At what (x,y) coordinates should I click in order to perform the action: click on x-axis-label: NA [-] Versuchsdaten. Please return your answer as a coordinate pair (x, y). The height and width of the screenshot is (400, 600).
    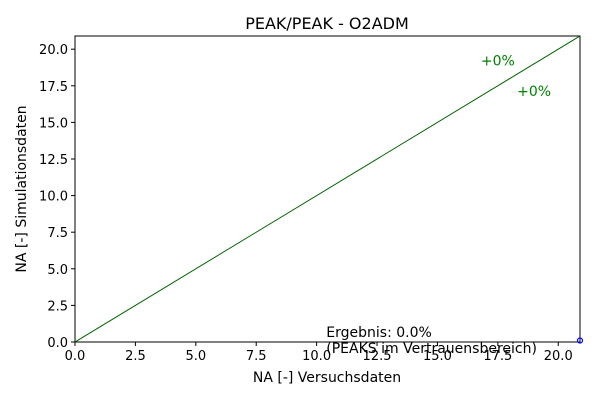
    Looking at the image, I should click on (327, 378).